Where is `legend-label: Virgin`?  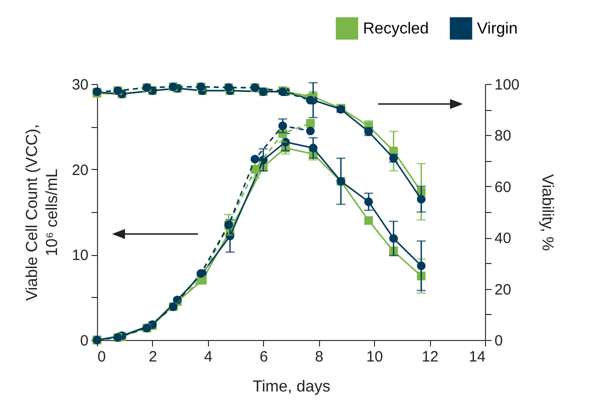
legend-label: Virgin is located at coordinates (497, 29).